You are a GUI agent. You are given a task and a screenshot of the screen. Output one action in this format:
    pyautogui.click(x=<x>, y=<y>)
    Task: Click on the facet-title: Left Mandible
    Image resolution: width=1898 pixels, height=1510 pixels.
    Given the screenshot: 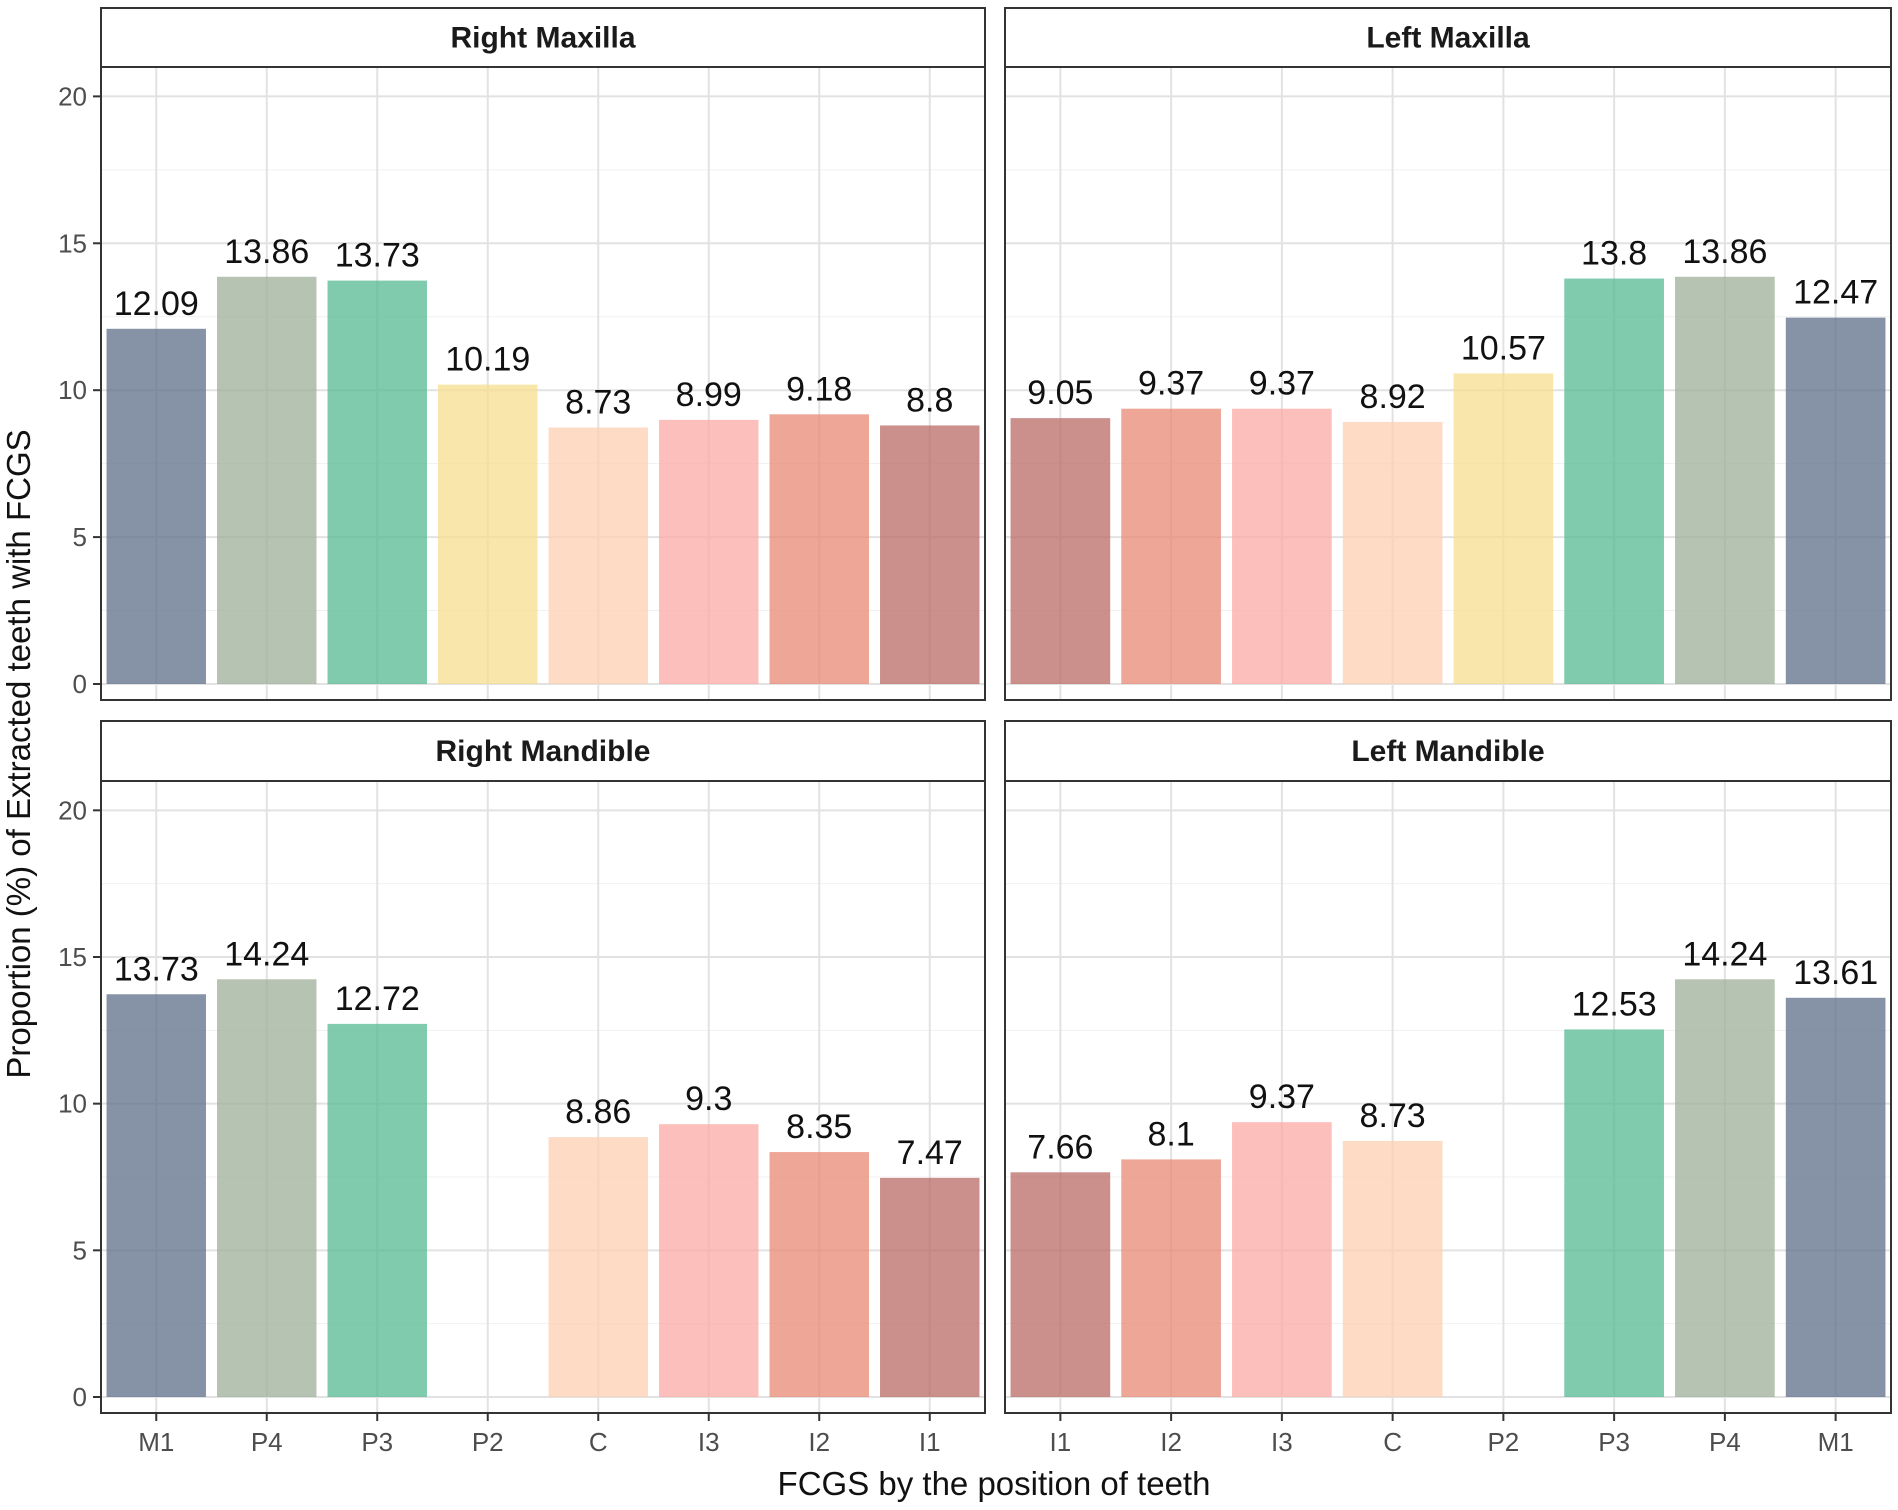 What is the action you would take?
    pyautogui.click(x=1447, y=751)
    